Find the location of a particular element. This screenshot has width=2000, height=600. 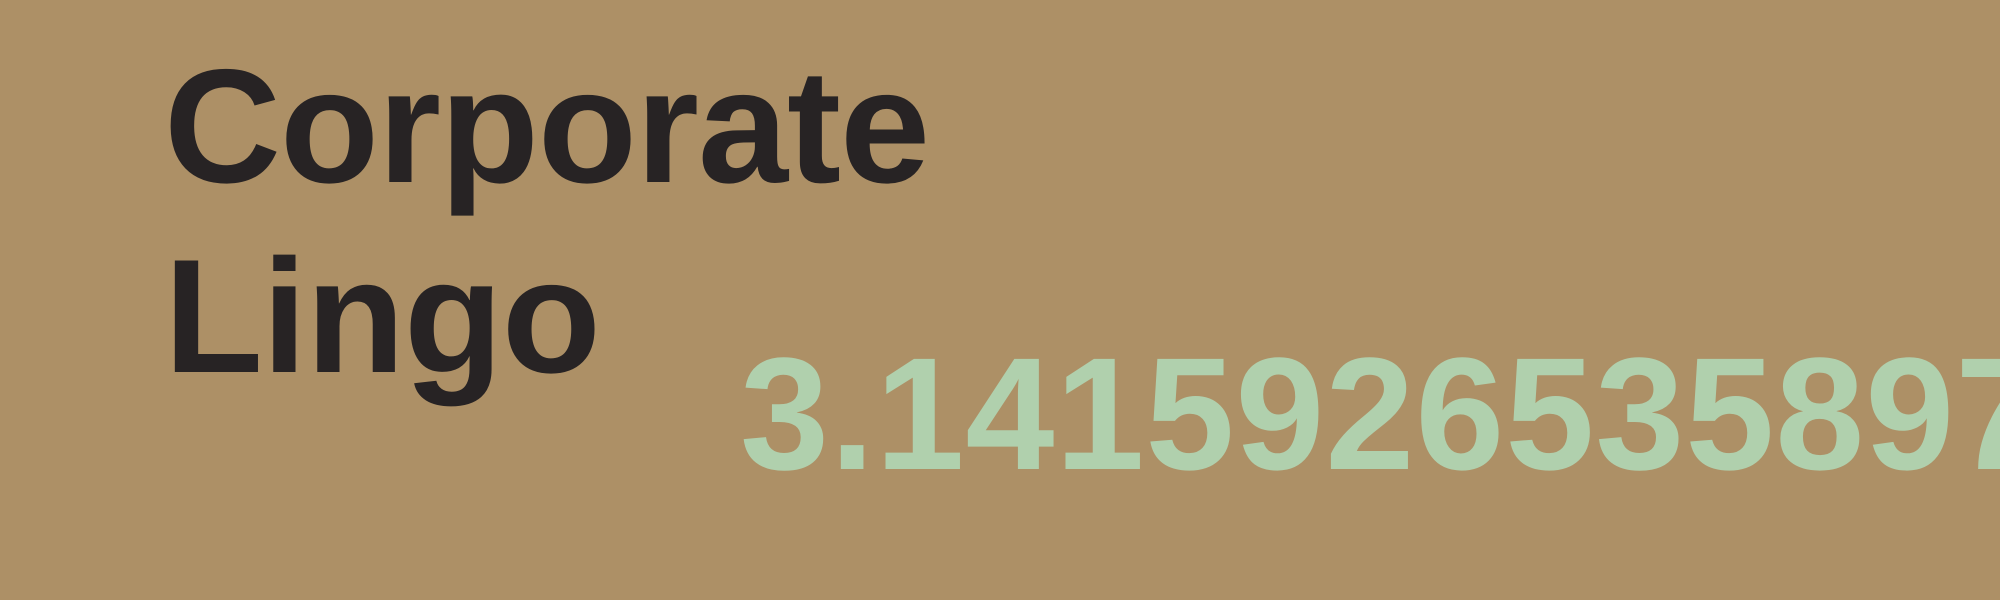

title-line-lingo: Lingo is located at coordinates (382, 316).